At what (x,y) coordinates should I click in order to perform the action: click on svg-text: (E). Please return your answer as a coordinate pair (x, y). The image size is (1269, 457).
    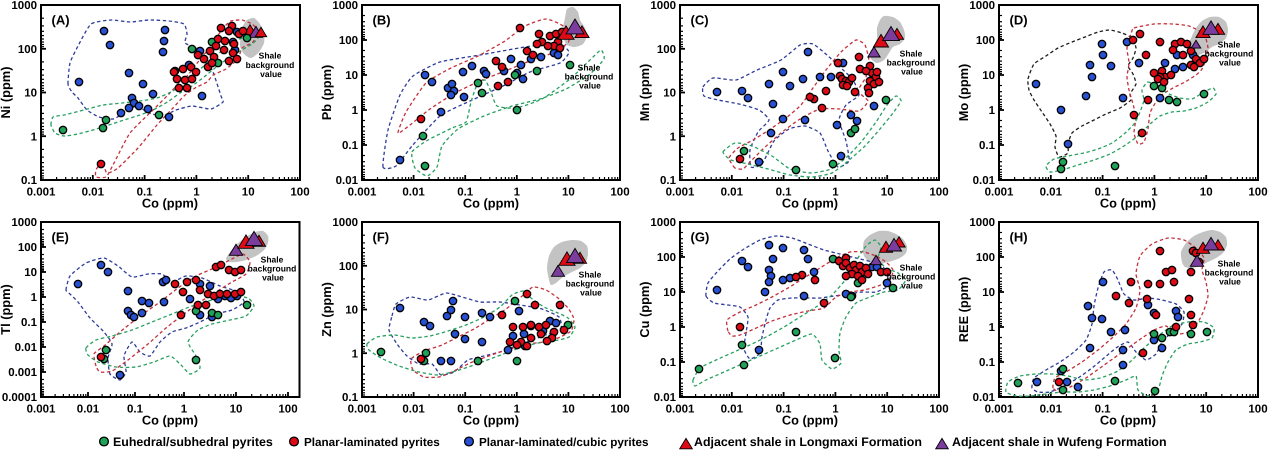
    Looking at the image, I should click on (60, 237).